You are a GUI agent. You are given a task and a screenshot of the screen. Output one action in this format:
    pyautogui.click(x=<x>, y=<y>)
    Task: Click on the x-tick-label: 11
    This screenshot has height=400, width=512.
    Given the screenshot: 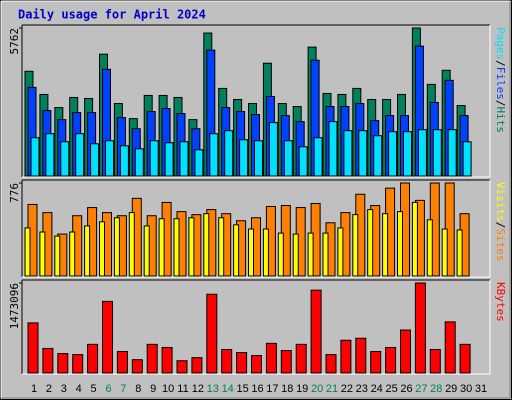 What is the action you would take?
    pyautogui.click(x=182, y=389)
    